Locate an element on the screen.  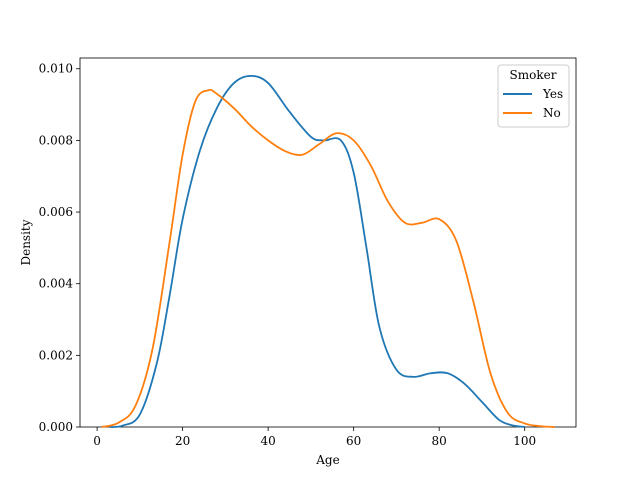
y-tick-label: 0.010 is located at coordinates (56, 69).